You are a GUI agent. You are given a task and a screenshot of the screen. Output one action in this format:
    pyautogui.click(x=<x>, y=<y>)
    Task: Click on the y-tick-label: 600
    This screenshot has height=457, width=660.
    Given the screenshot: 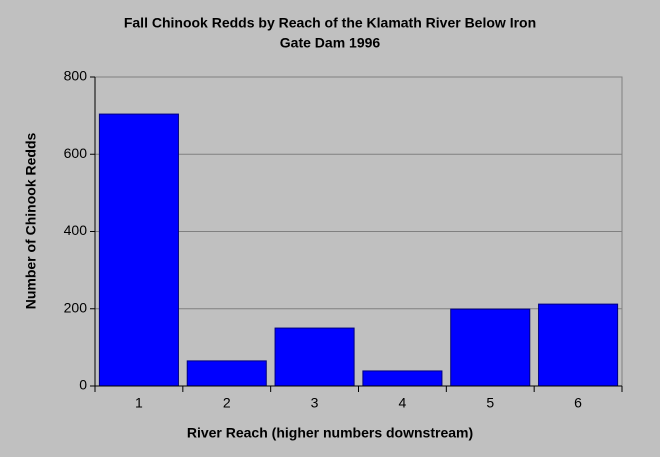 What is the action you would take?
    pyautogui.click(x=76, y=153)
    